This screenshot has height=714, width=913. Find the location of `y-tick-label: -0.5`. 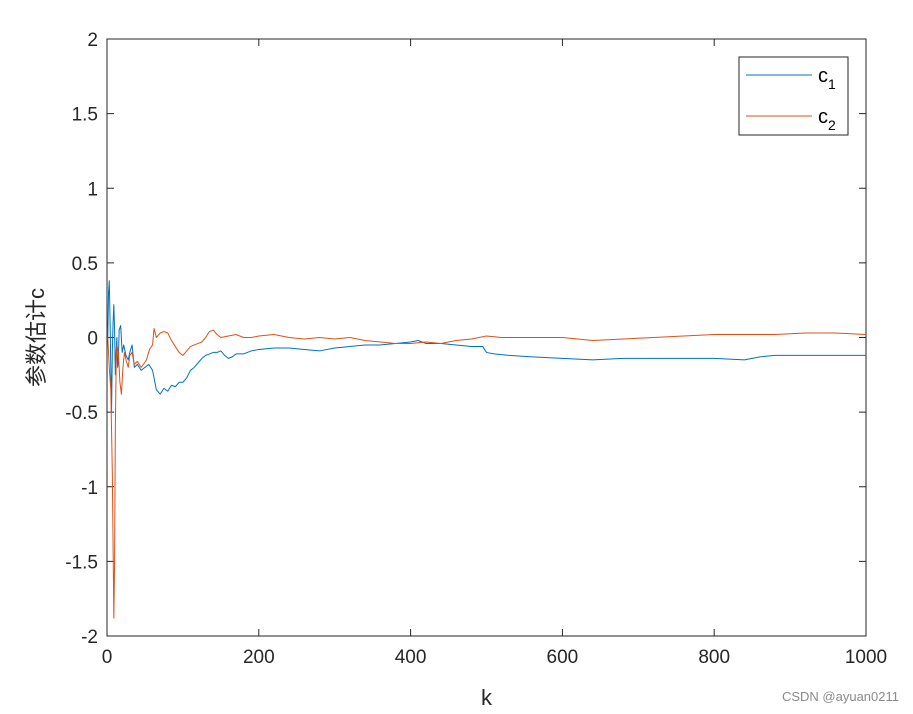

y-tick-label: -0.5 is located at coordinates (81, 413).